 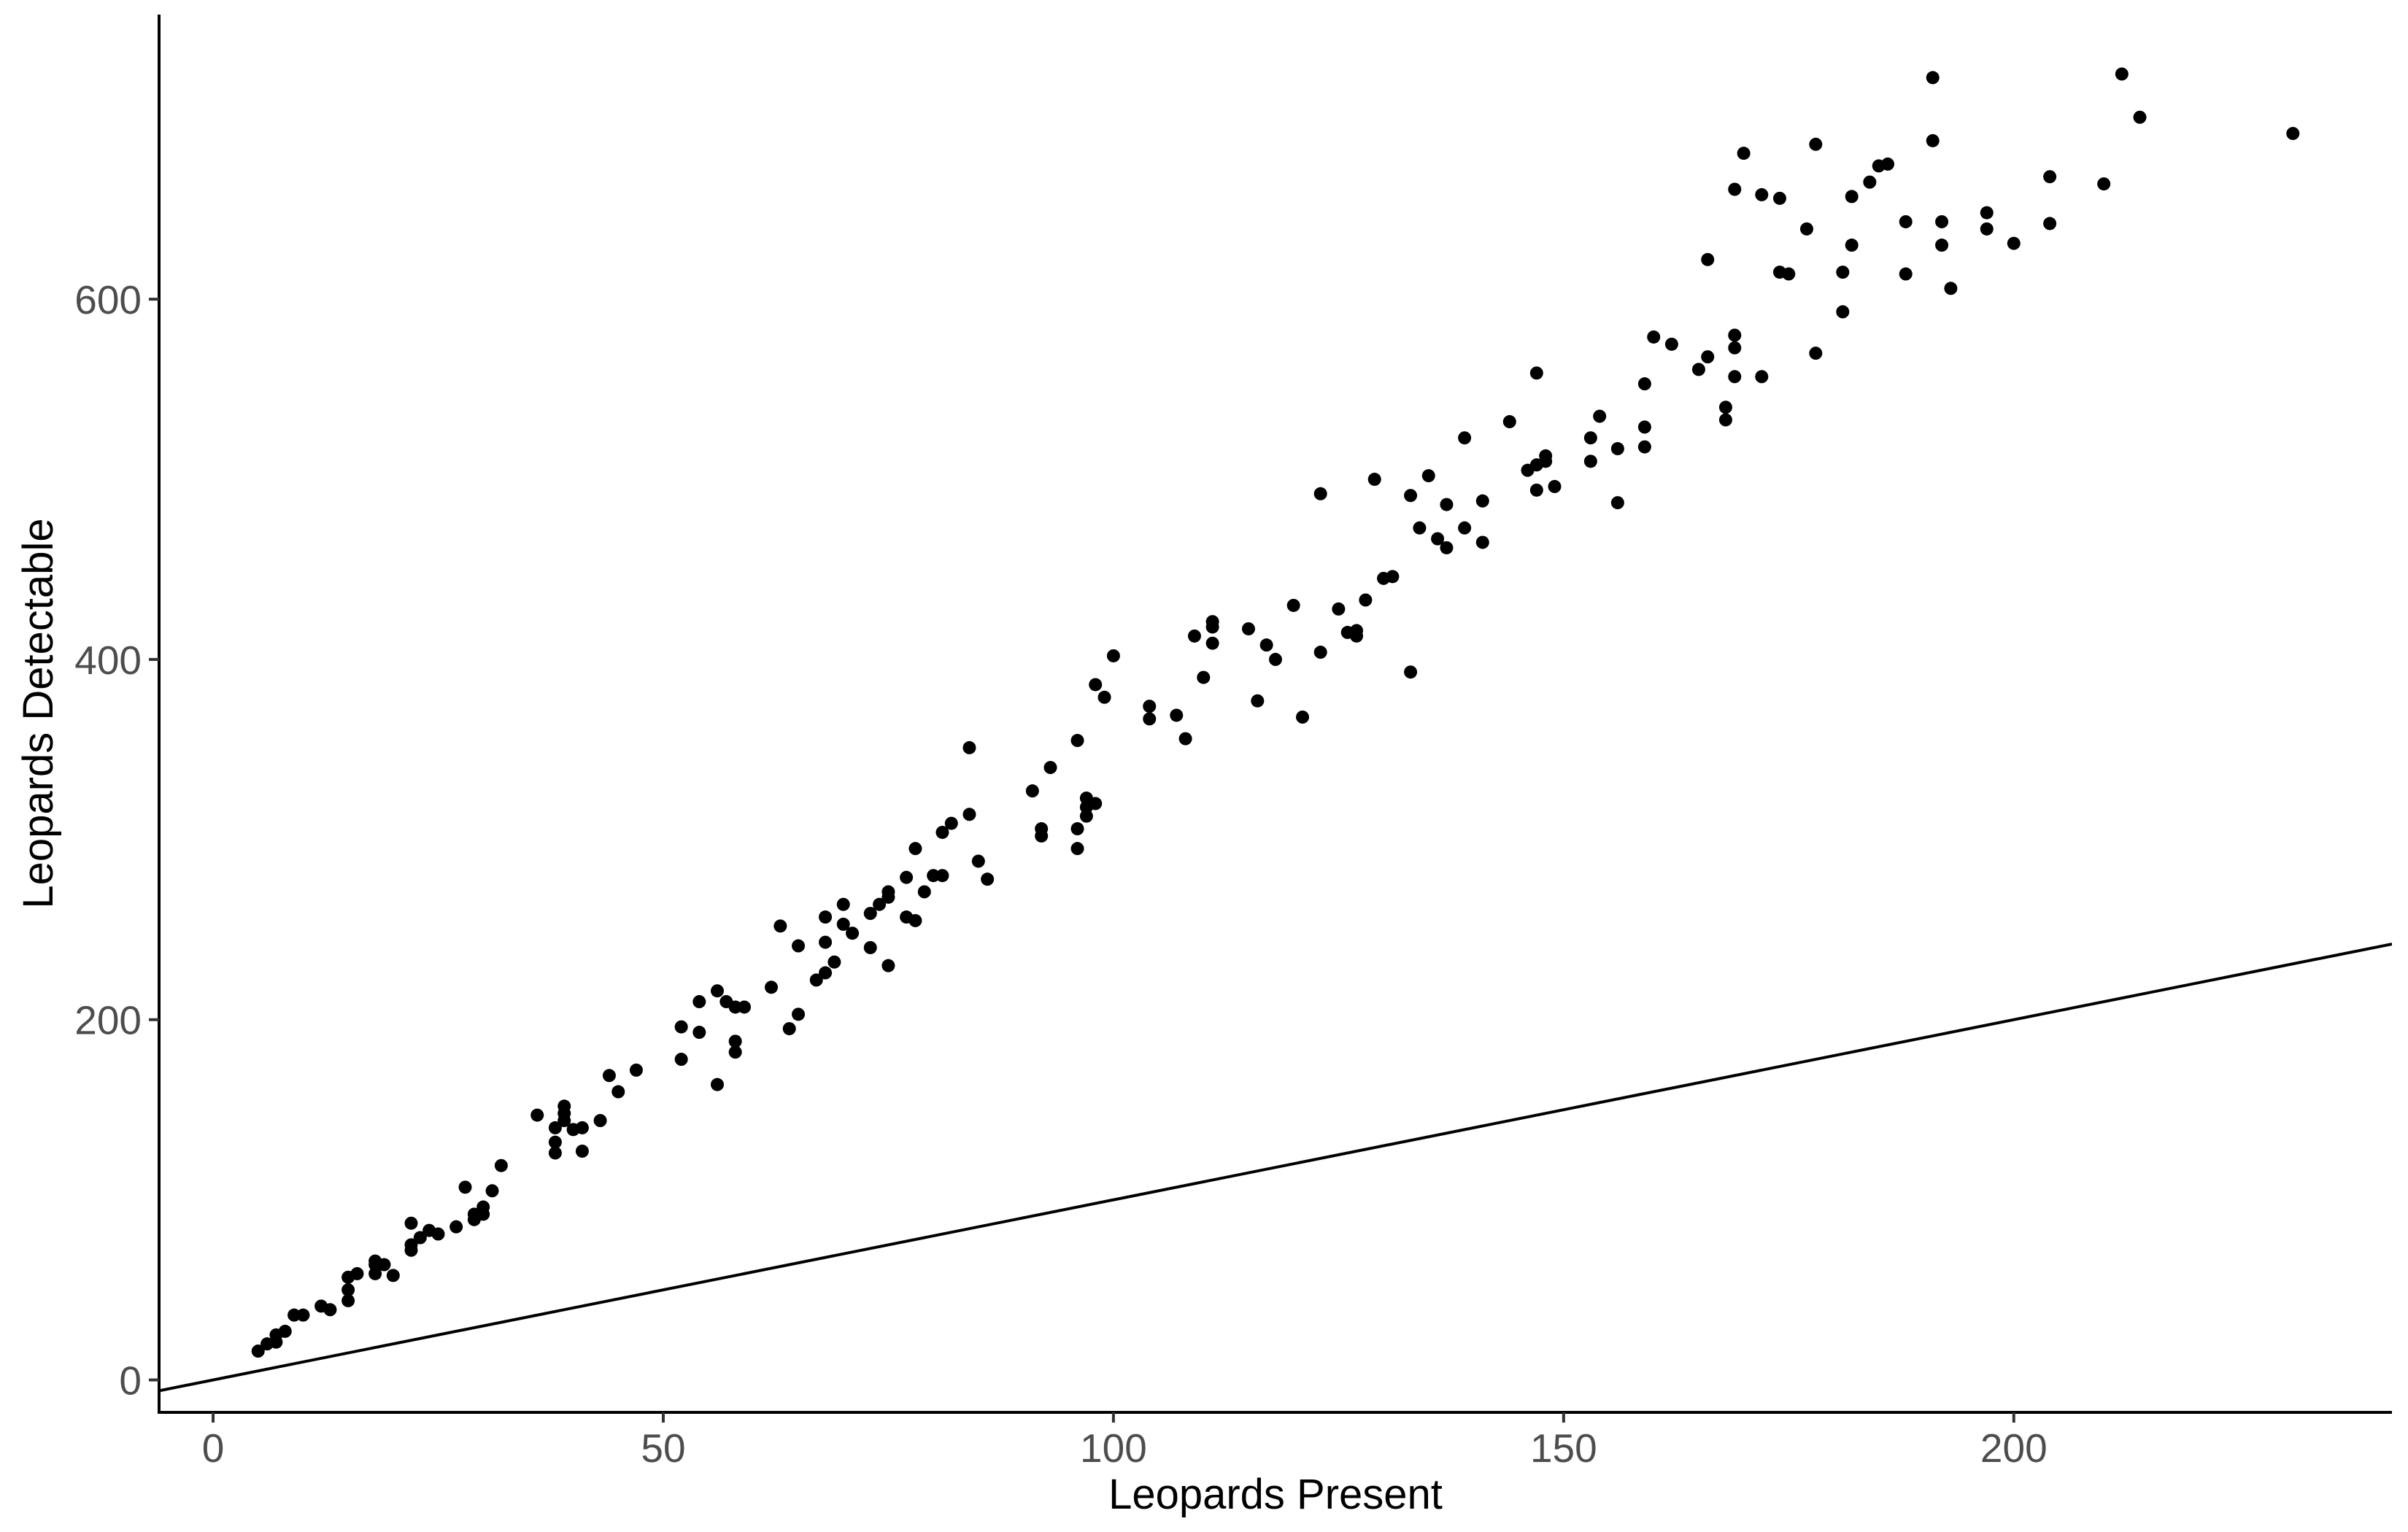 What do you see at coordinates (108, 1021) in the screenshot?
I see `y-tick-label: 200` at bounding box center [108, 1021].